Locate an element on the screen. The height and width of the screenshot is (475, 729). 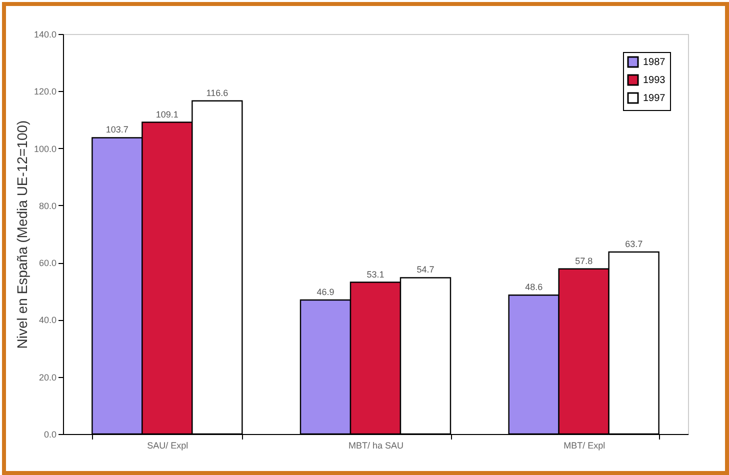
data-label: 57.8 is located at coordinates (584, 261).